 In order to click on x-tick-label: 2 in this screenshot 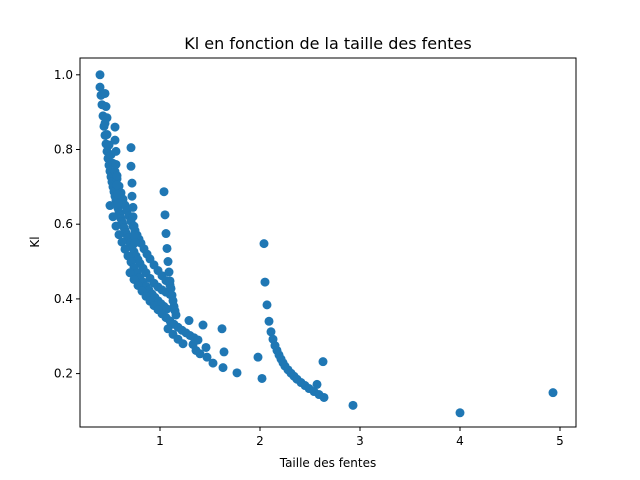, I will do `click(260, 441)`.